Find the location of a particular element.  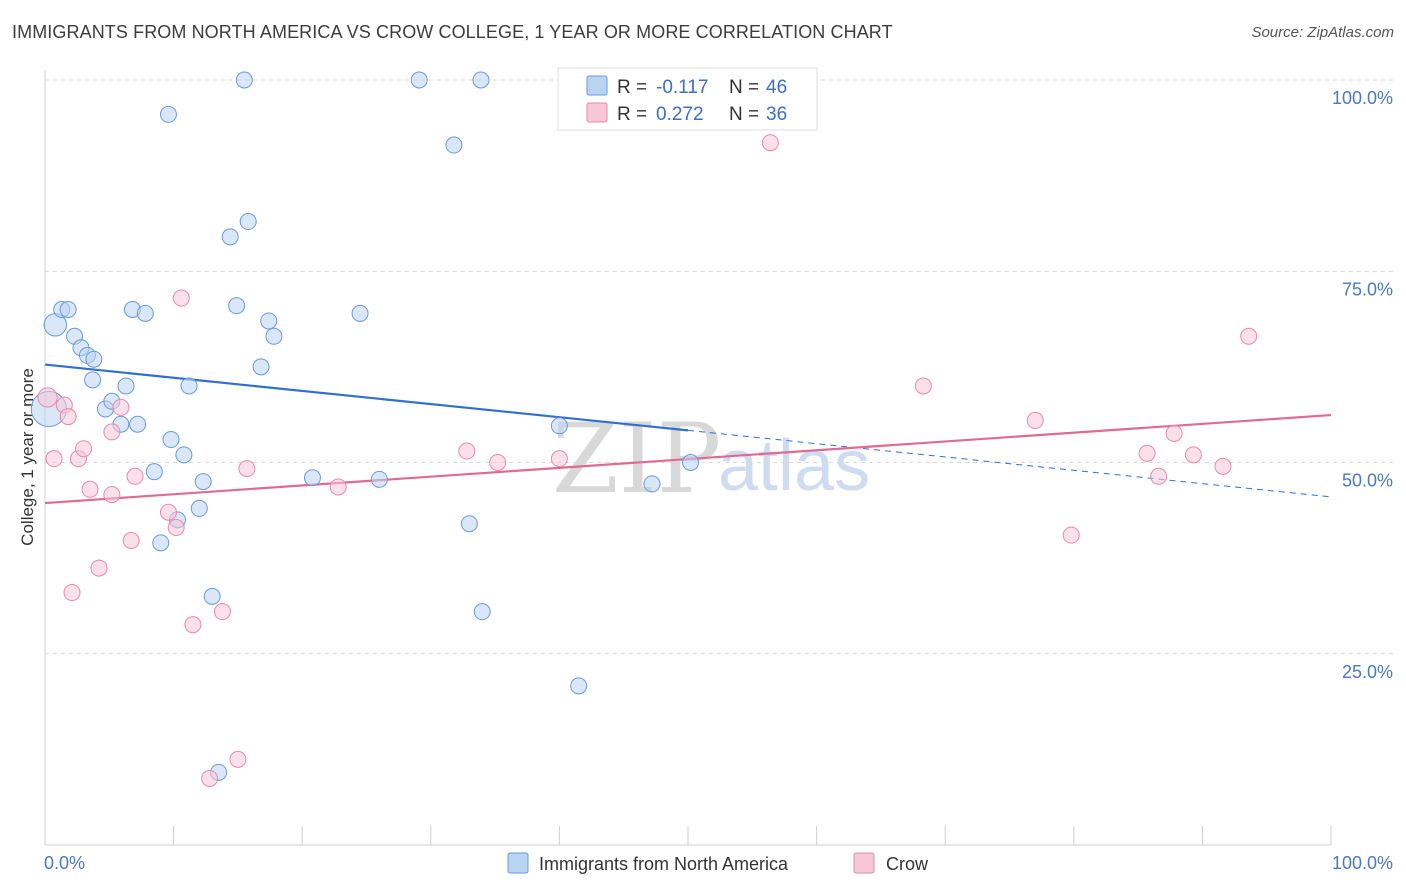

x-tick-label-max: 100.0% is located at coordinates (1362, 863).